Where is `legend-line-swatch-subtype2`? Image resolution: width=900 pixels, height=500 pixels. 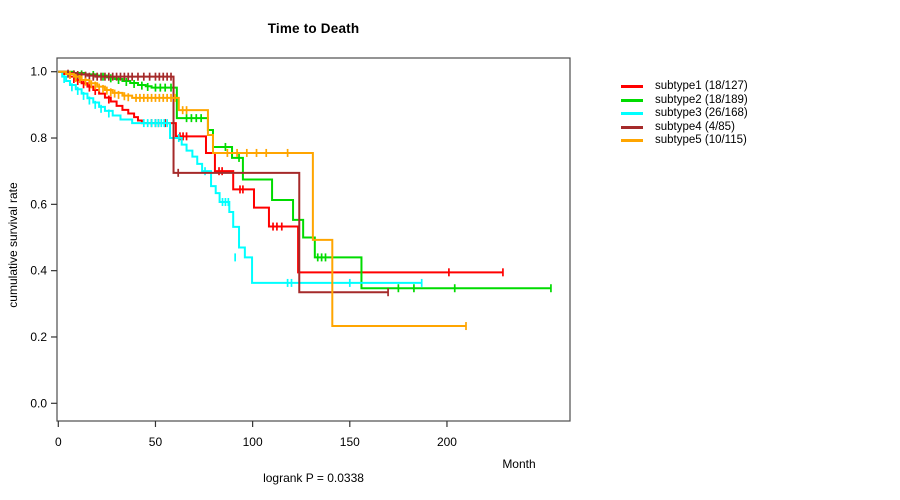 legend-line-swatch-subtype2 is located at coordinates (632, 100).